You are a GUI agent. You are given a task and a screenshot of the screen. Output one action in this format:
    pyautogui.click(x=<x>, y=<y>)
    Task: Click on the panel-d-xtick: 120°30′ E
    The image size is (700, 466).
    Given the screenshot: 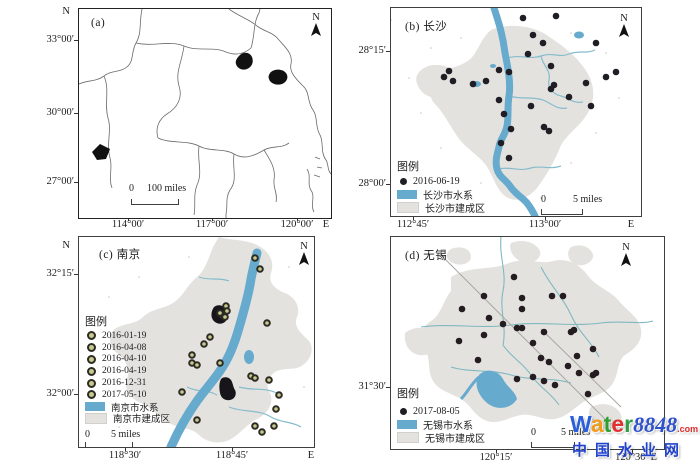 What is the action you would take?
    pyautogui.click(x=636, y=457)
    